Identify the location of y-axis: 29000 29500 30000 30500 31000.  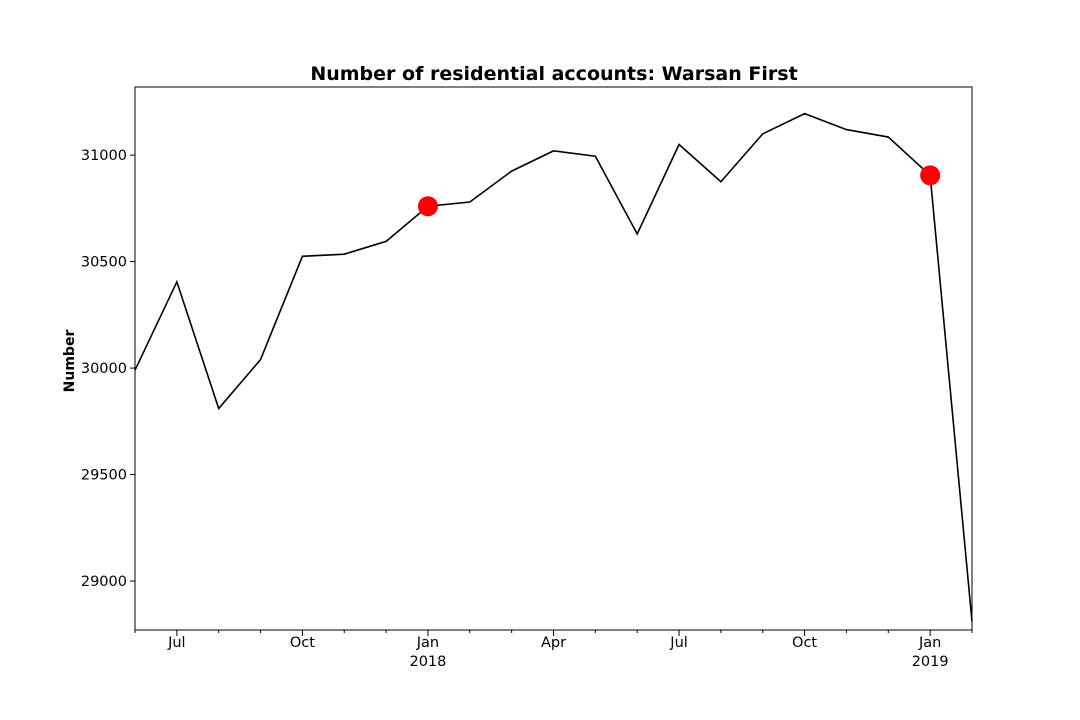
(108, 369).